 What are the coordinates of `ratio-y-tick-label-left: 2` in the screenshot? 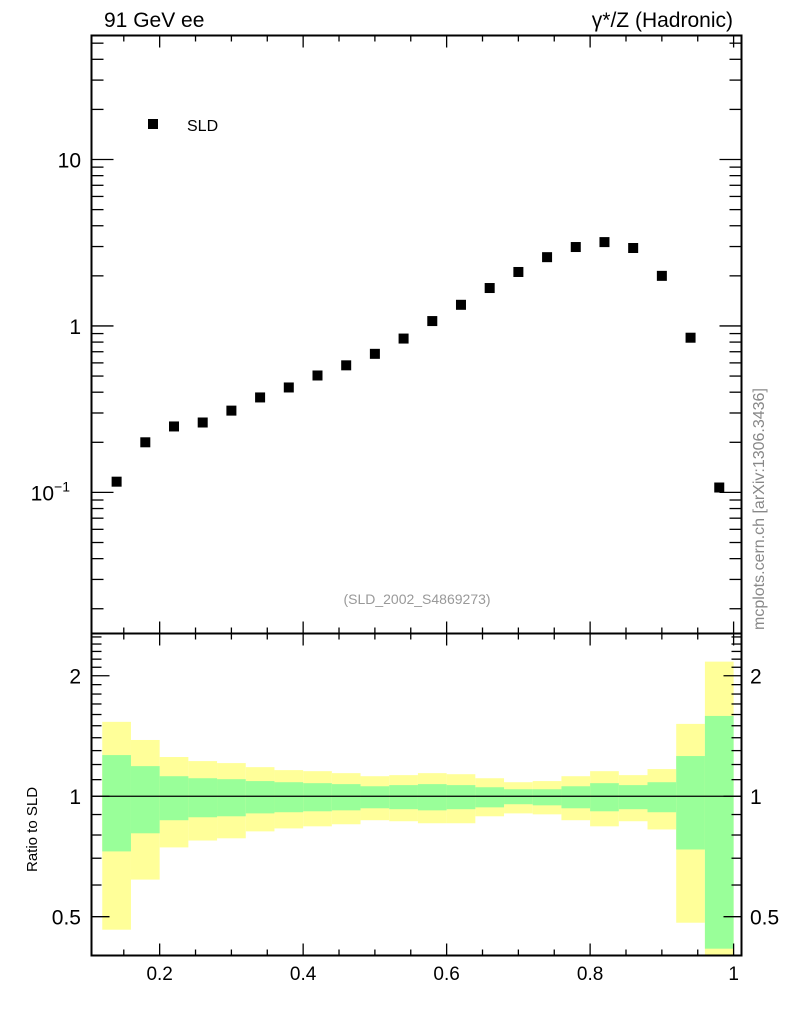 It's located at (75, 677).